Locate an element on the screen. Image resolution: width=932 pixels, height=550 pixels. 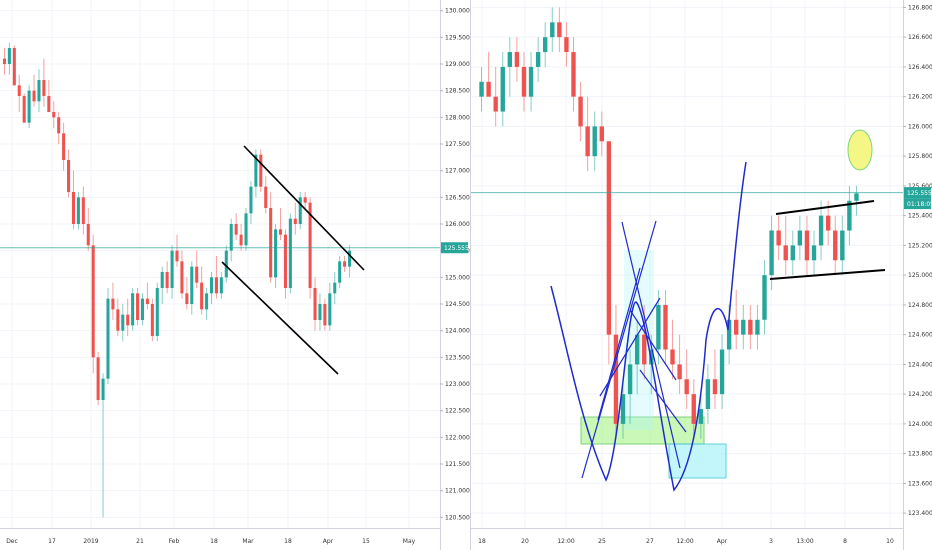
x-tick-label: Apr is located at coordinates (328, 541).